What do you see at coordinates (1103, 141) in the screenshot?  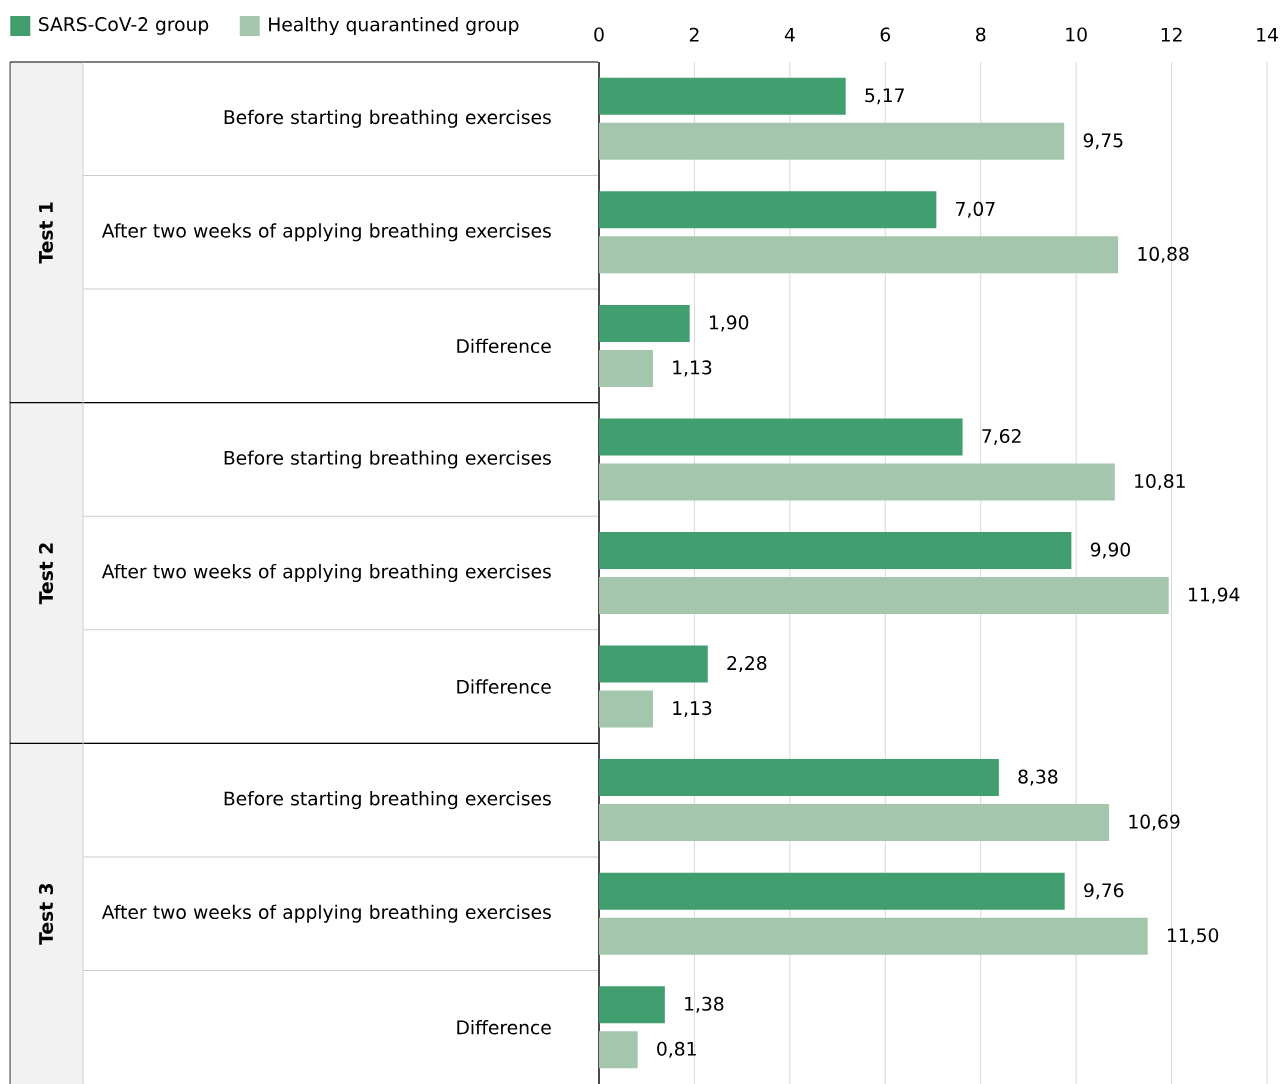 I see `data-label: 9,75` at bounding box center [1103, 141].